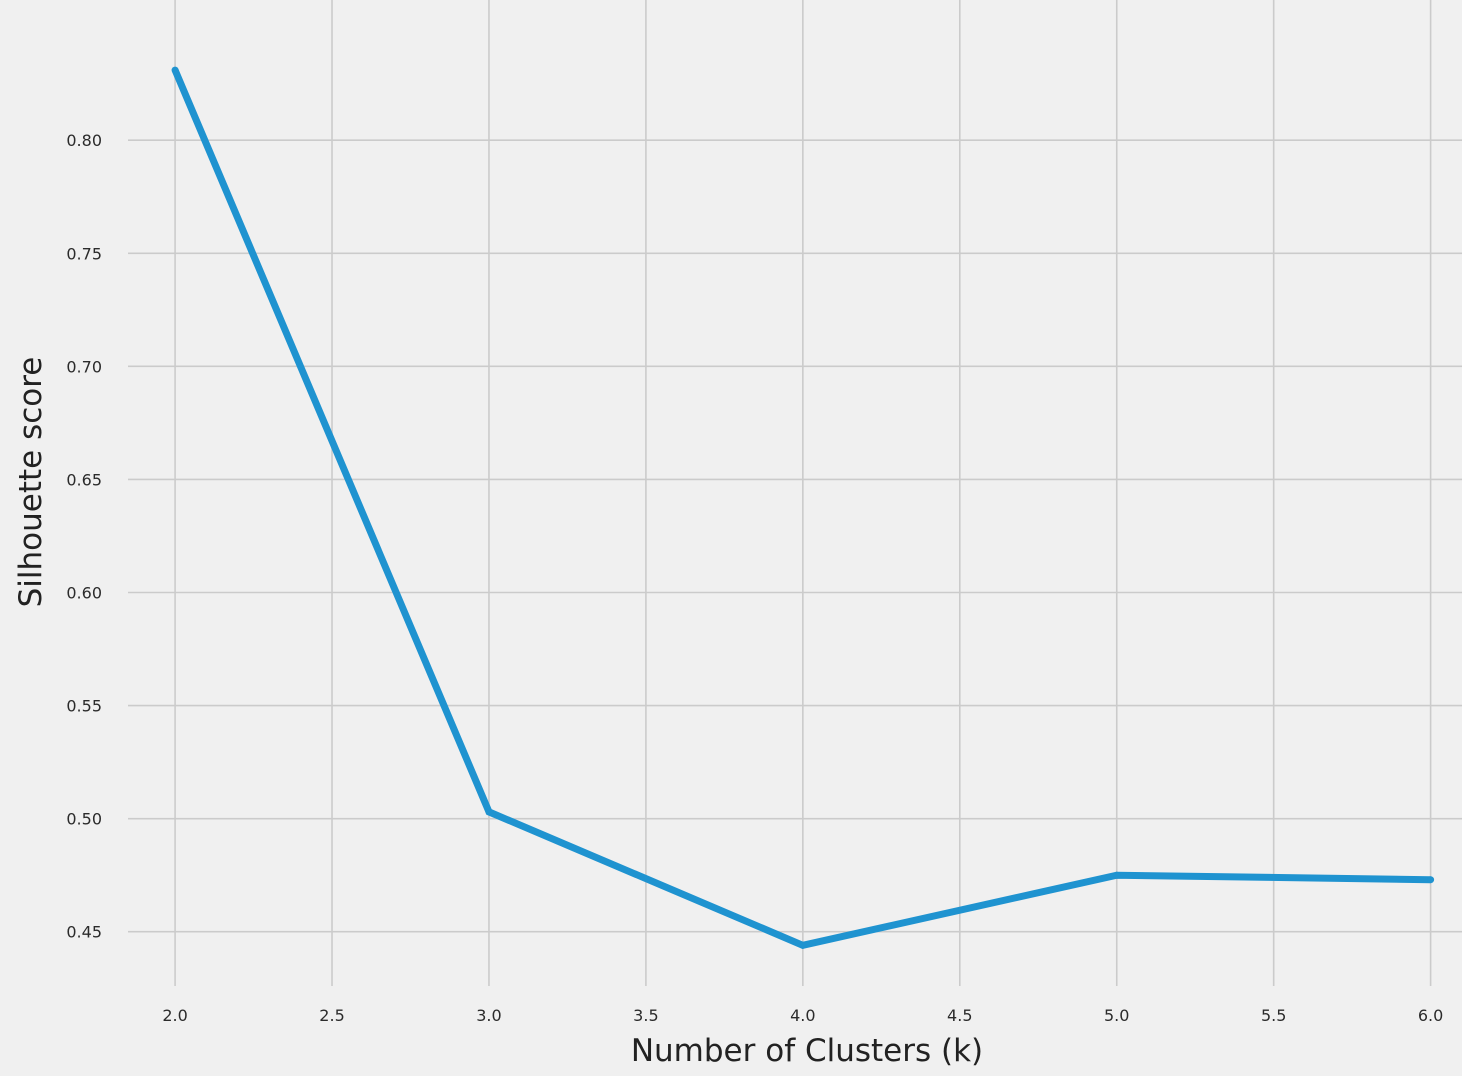 The height and width of the screenshot is (1076, 1462). Describe the element at coordinates (645, 1015) in the screenshot. I see `x-tick-label: 3.5` at that location.